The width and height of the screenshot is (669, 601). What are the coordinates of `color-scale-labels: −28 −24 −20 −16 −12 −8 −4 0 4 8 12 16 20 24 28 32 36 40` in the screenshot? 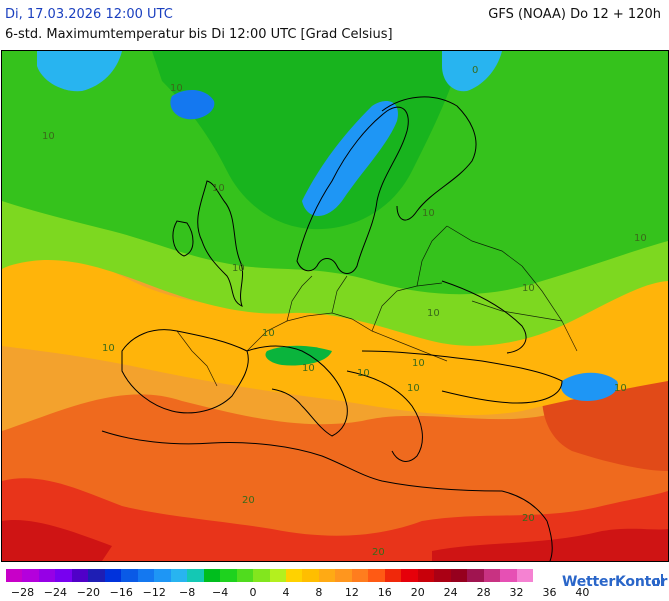 It's located at (298, 593).